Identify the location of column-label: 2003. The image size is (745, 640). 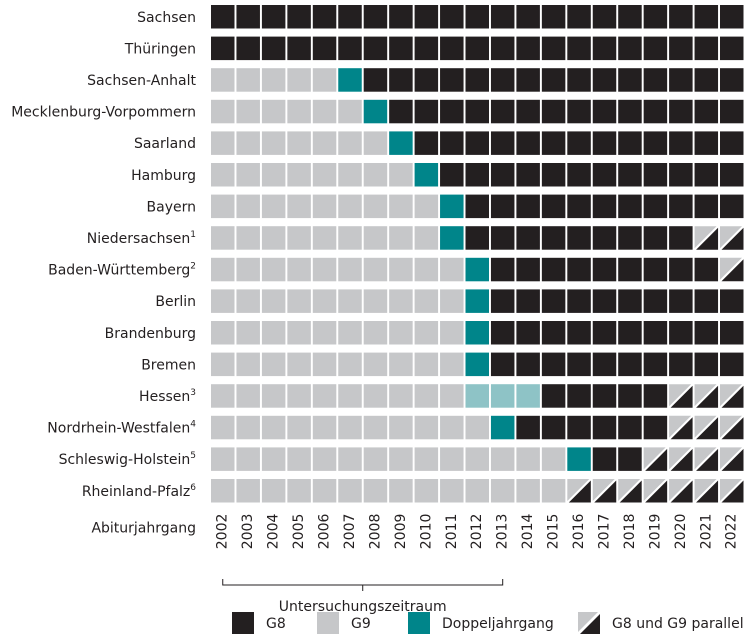
(248, 532).